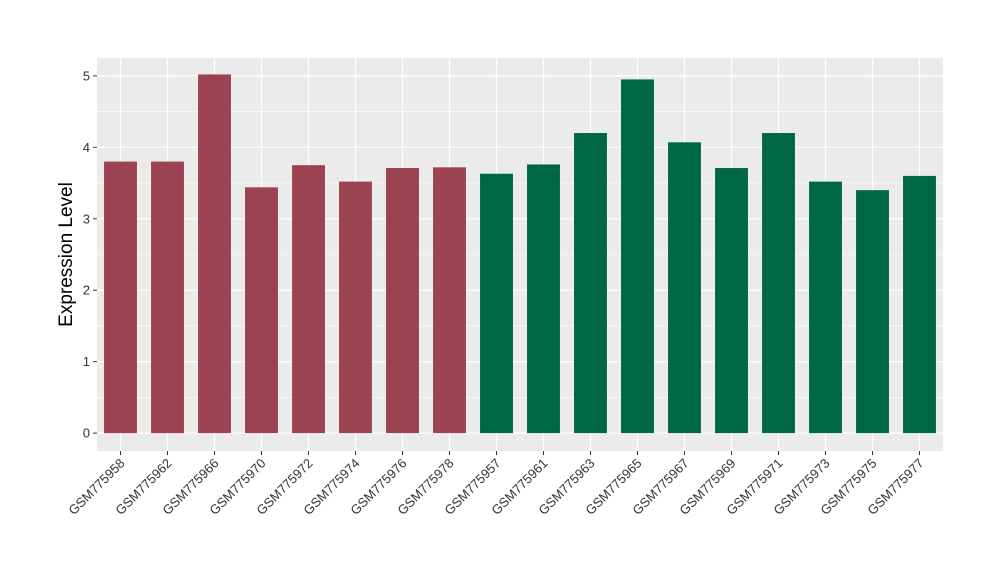 This screenshot has height=580, width=1000. What do you see at coordinates (684, 288) in the screenshot?
I see `bar-GSM775967` at bounding box center [684, 288].